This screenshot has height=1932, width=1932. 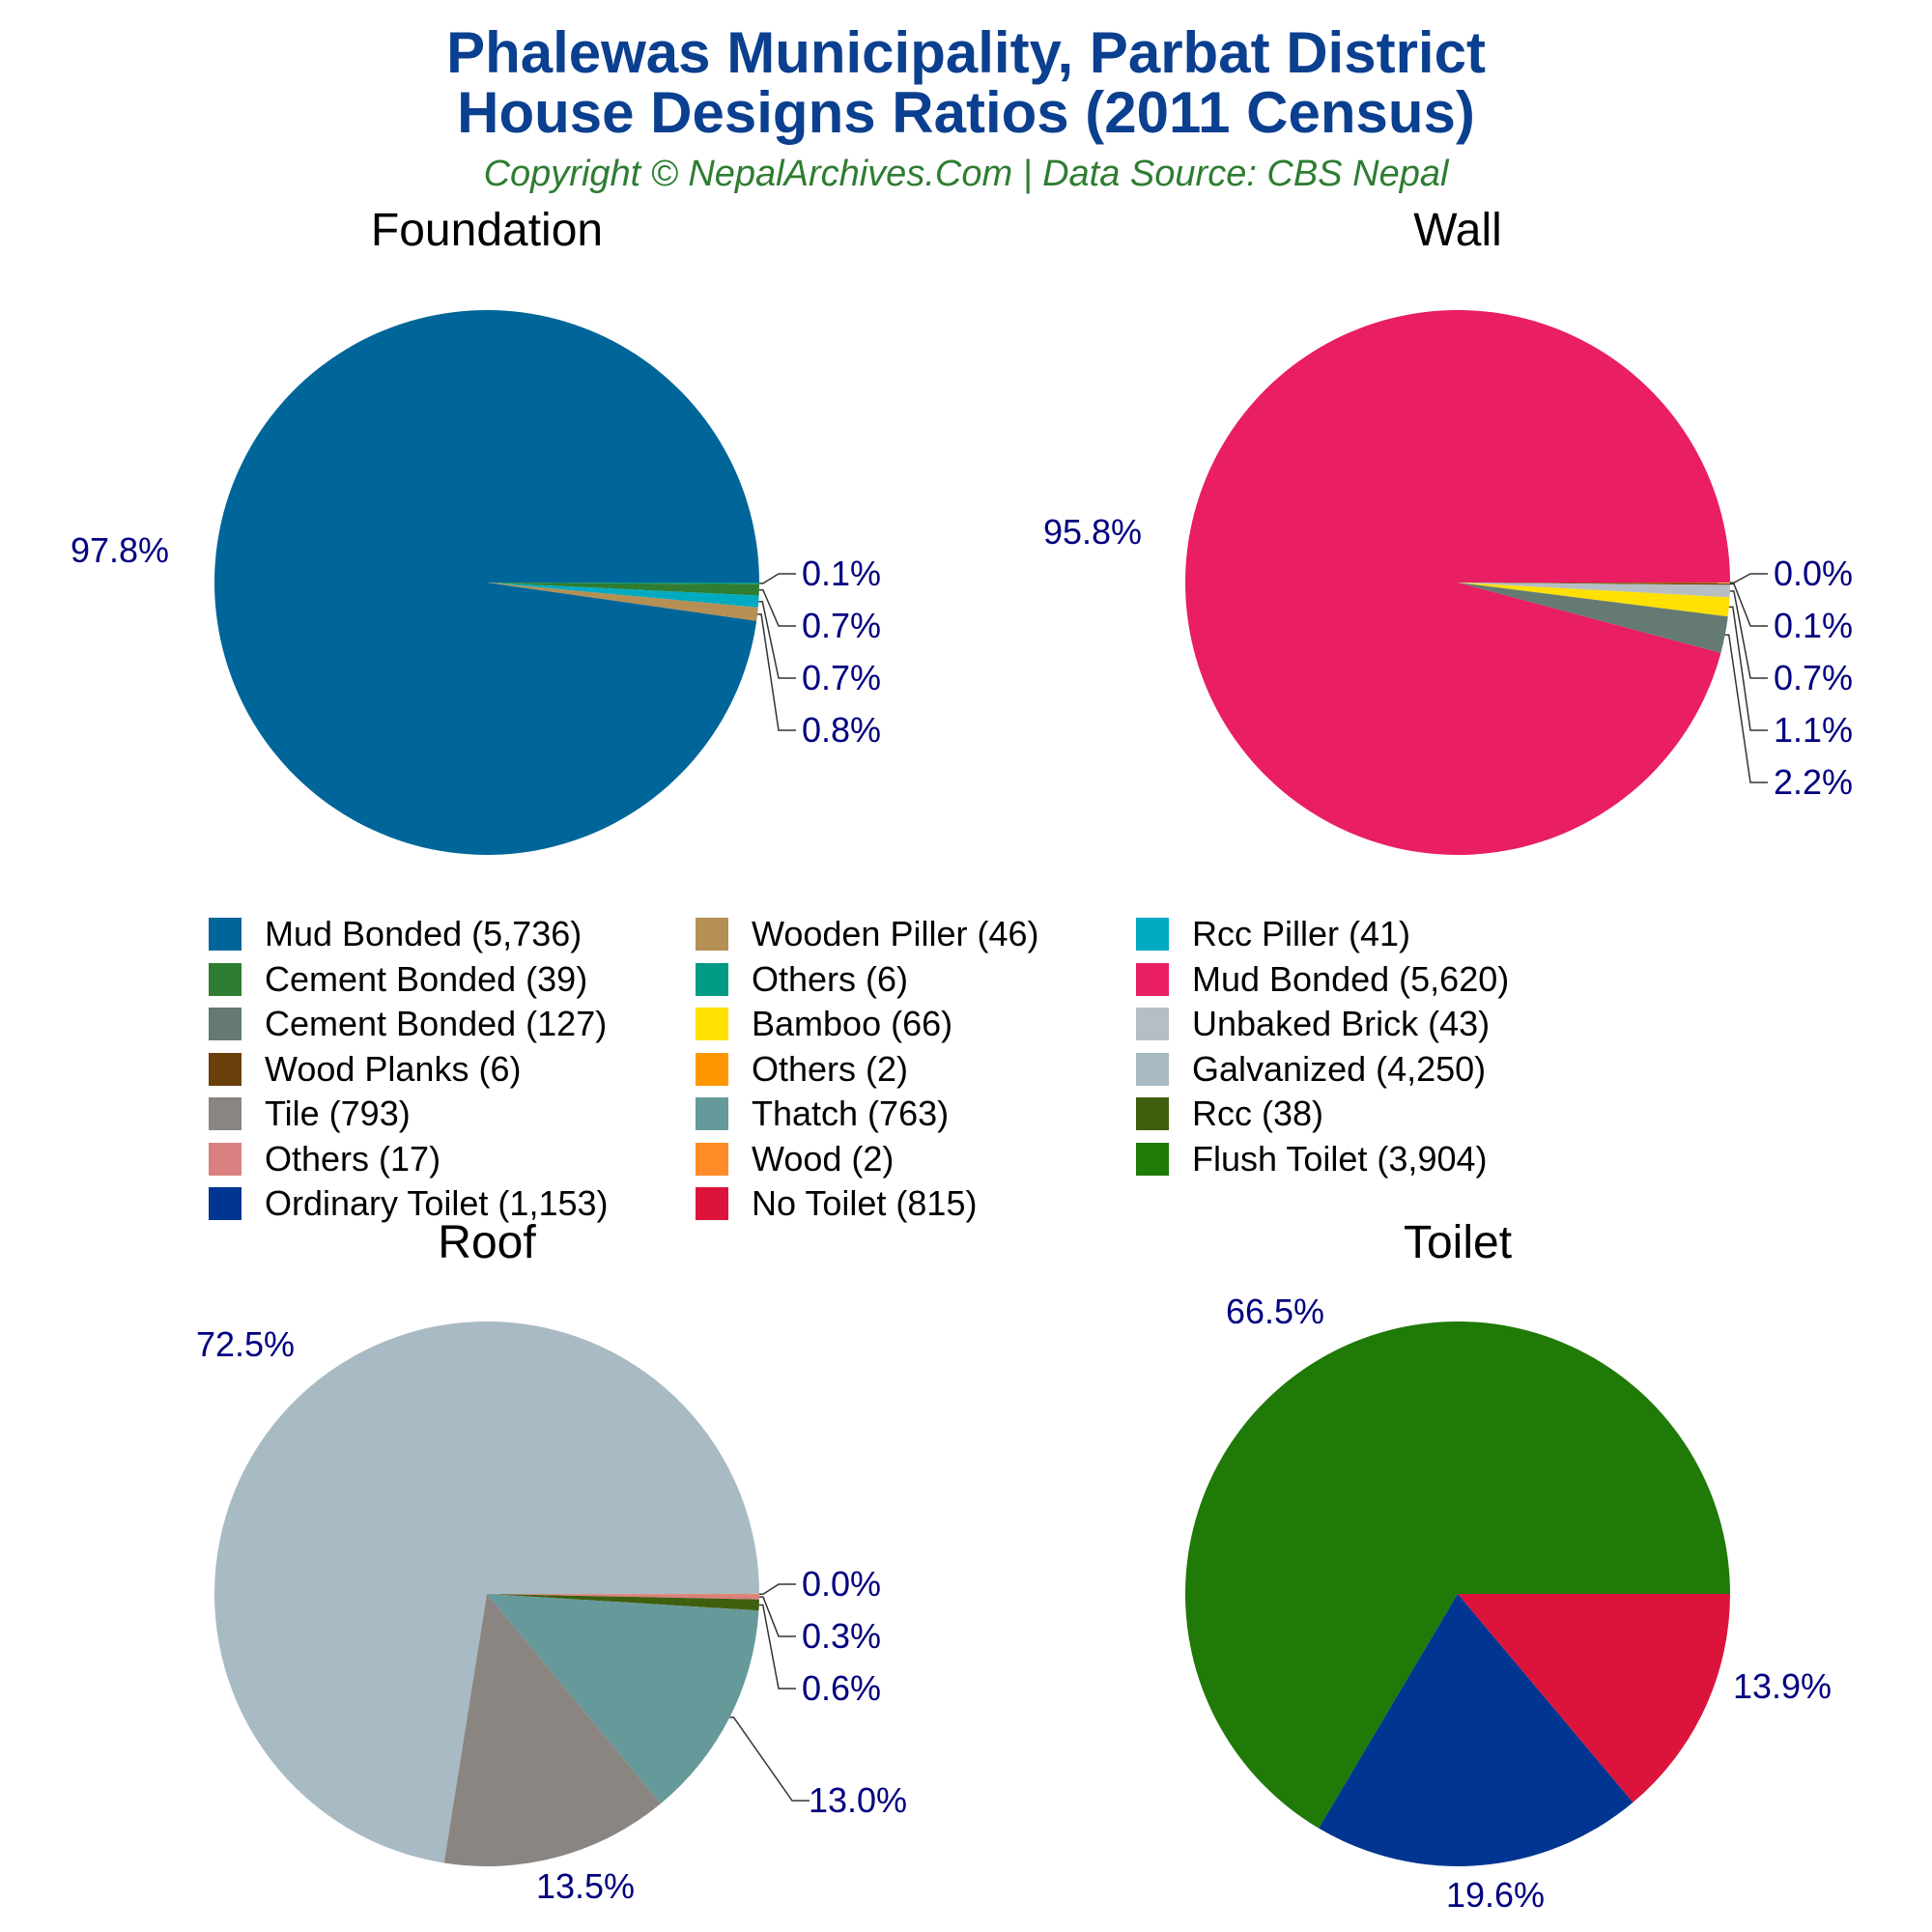 I want to click on legend-item: Tile (793), so click(x=310, y=1114).